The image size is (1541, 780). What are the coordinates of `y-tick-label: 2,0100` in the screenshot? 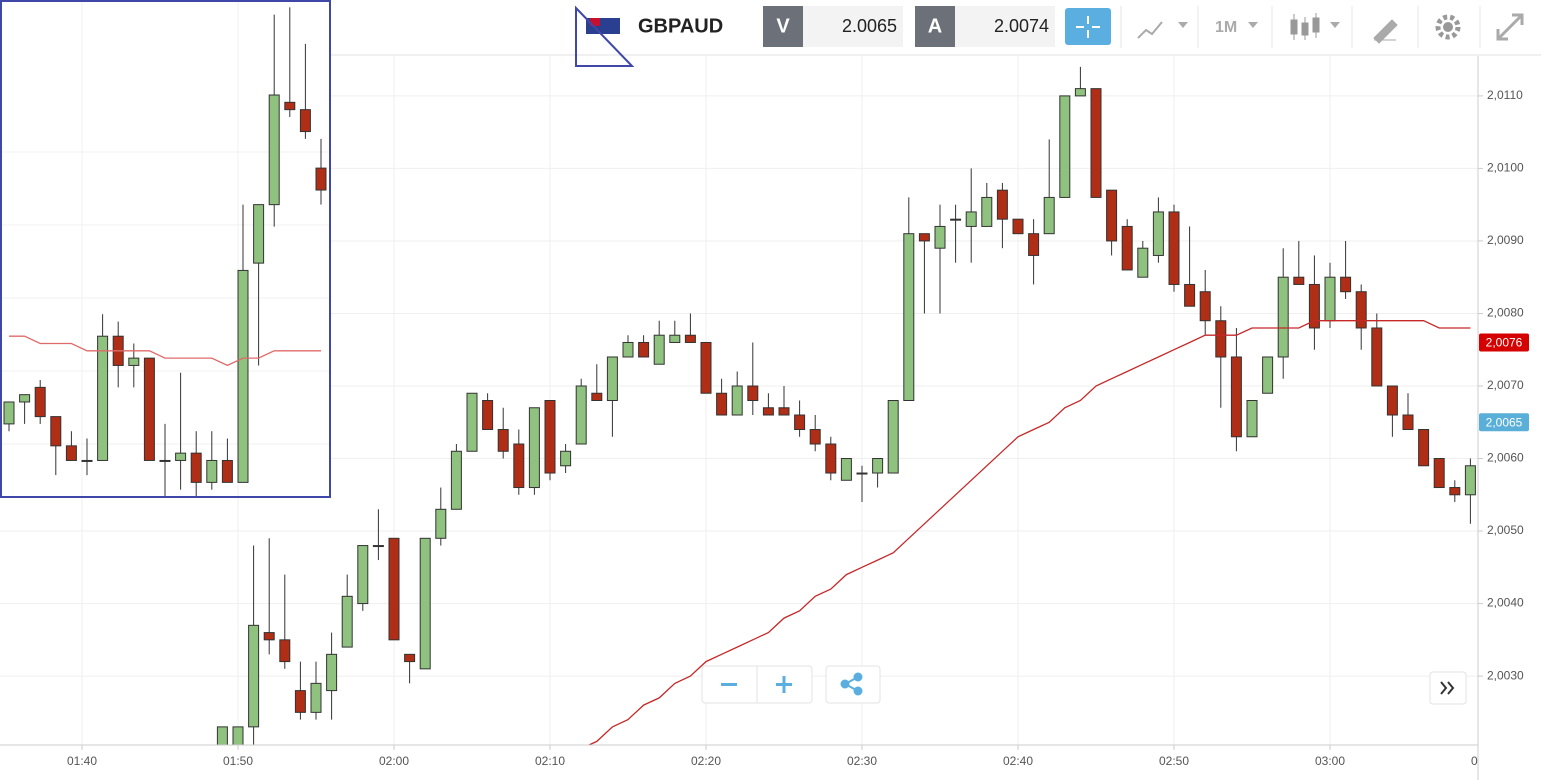 It's located at (1505, 168).